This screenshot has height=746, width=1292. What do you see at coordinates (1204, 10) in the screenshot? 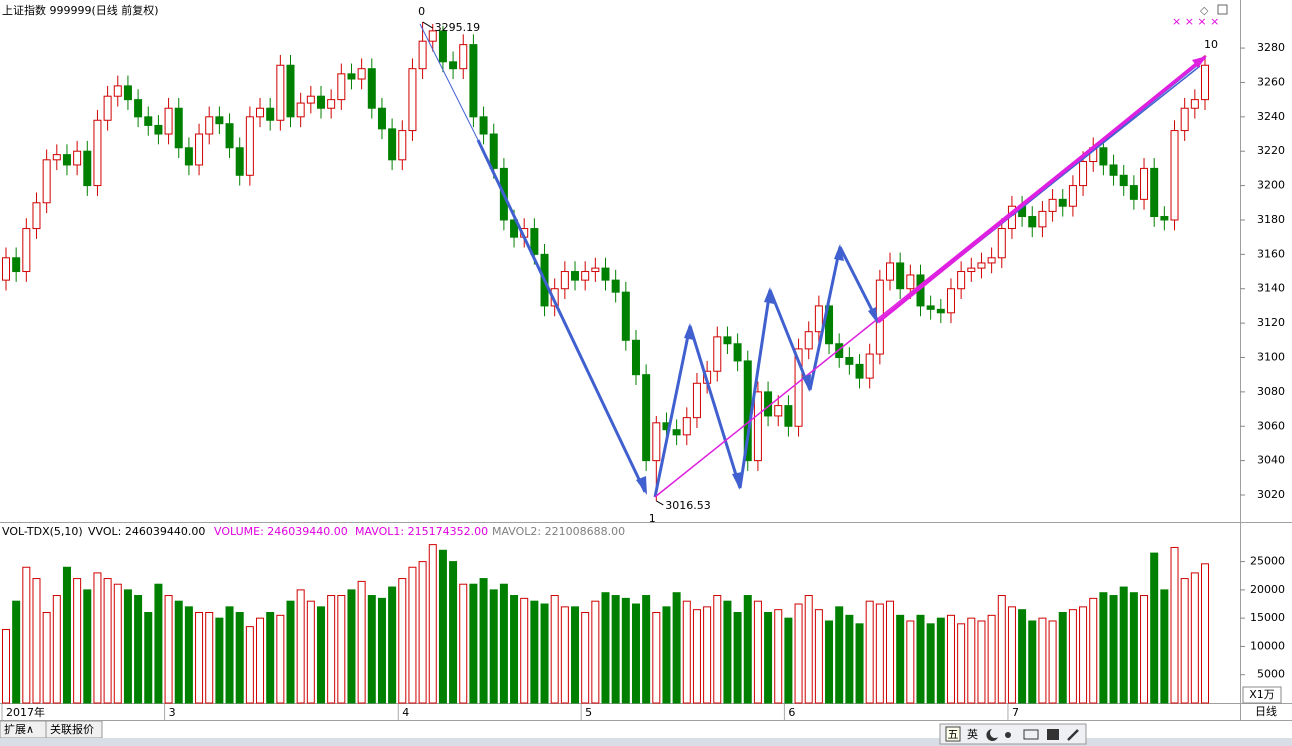
I see `icon: ◇` at bounding box center [1204, 10].